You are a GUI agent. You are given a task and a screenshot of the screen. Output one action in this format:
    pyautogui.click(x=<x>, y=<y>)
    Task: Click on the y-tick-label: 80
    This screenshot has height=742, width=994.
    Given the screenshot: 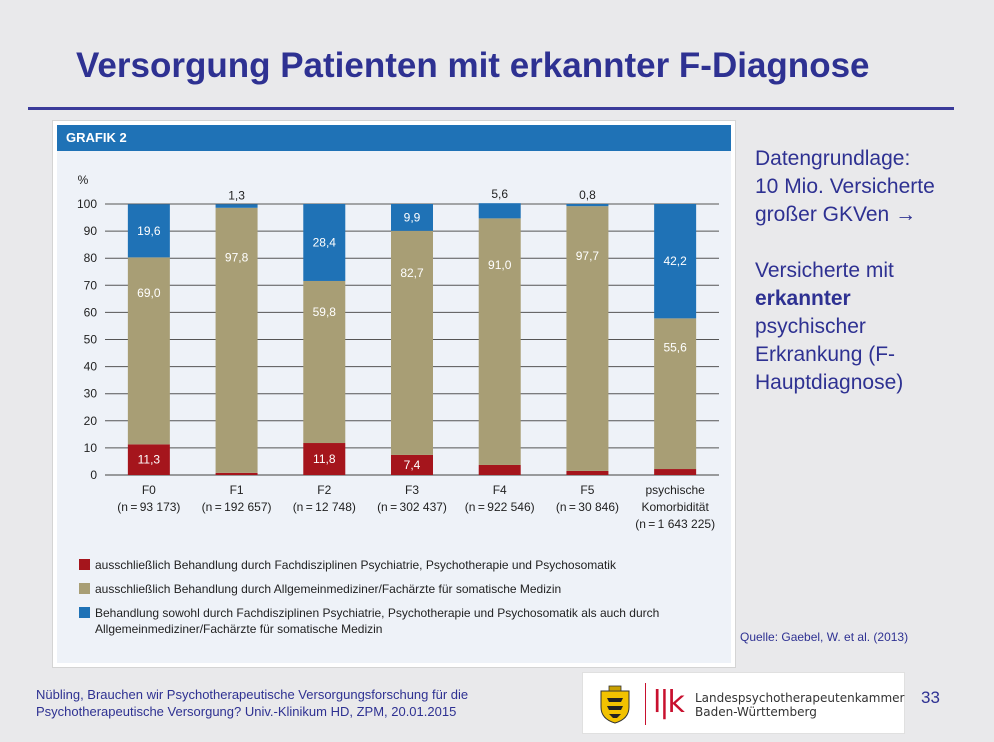 What is the action you would take?
    pyautogui.click(x=91, y=258)
    